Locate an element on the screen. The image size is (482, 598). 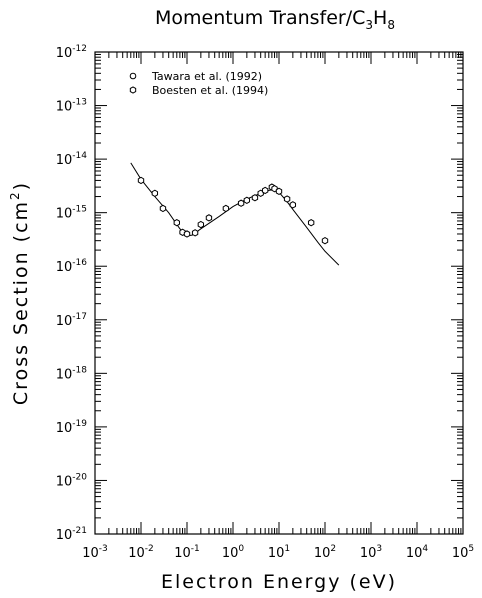
x-tick-label: 10⁻¹ is located at coordinates (187, 552).